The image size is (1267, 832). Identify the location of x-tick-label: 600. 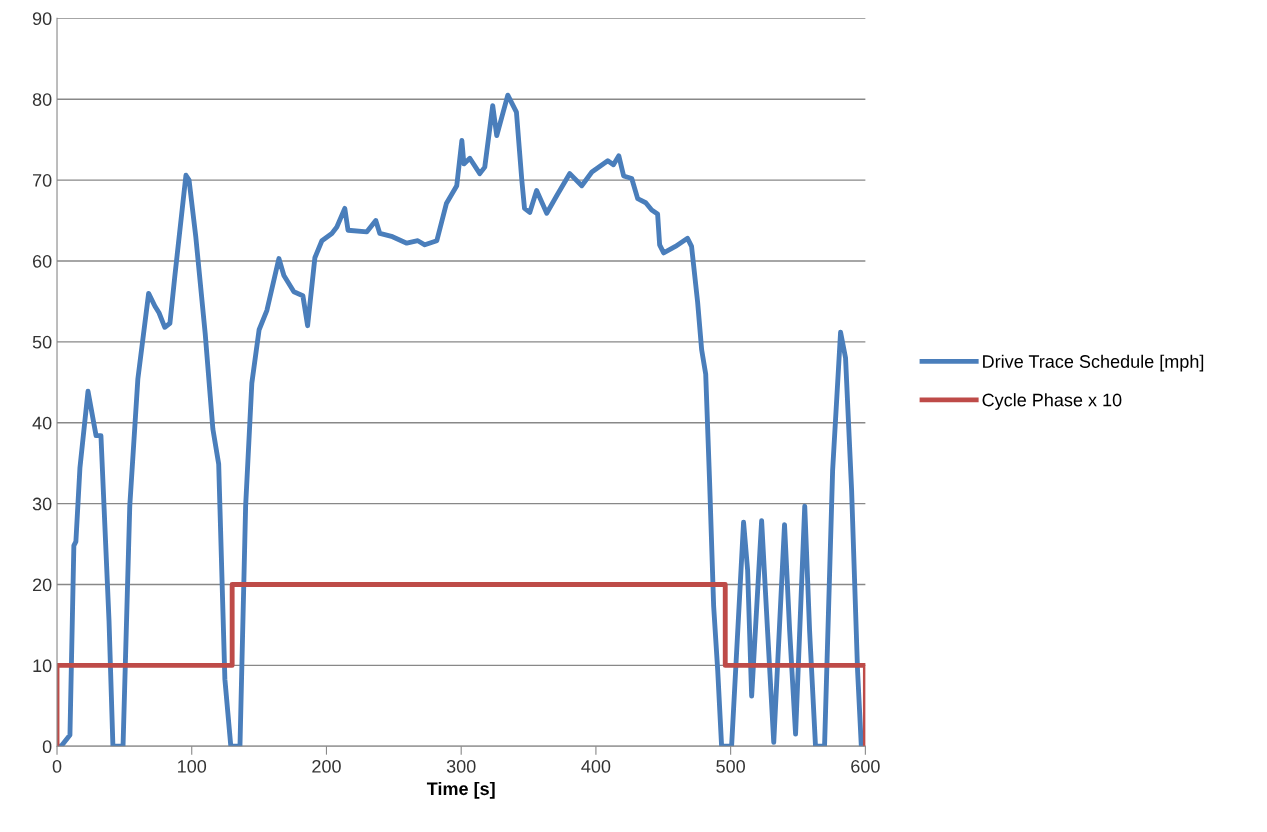
(865, 766).